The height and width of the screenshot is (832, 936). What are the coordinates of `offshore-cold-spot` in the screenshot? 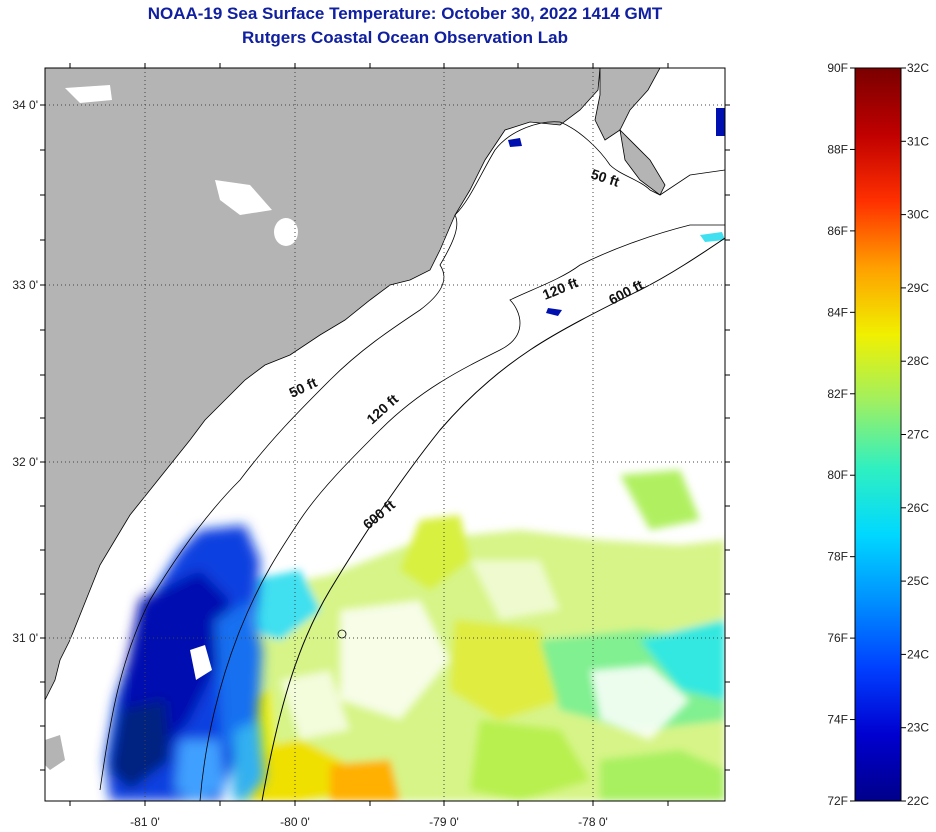 It's located at (554, 312).